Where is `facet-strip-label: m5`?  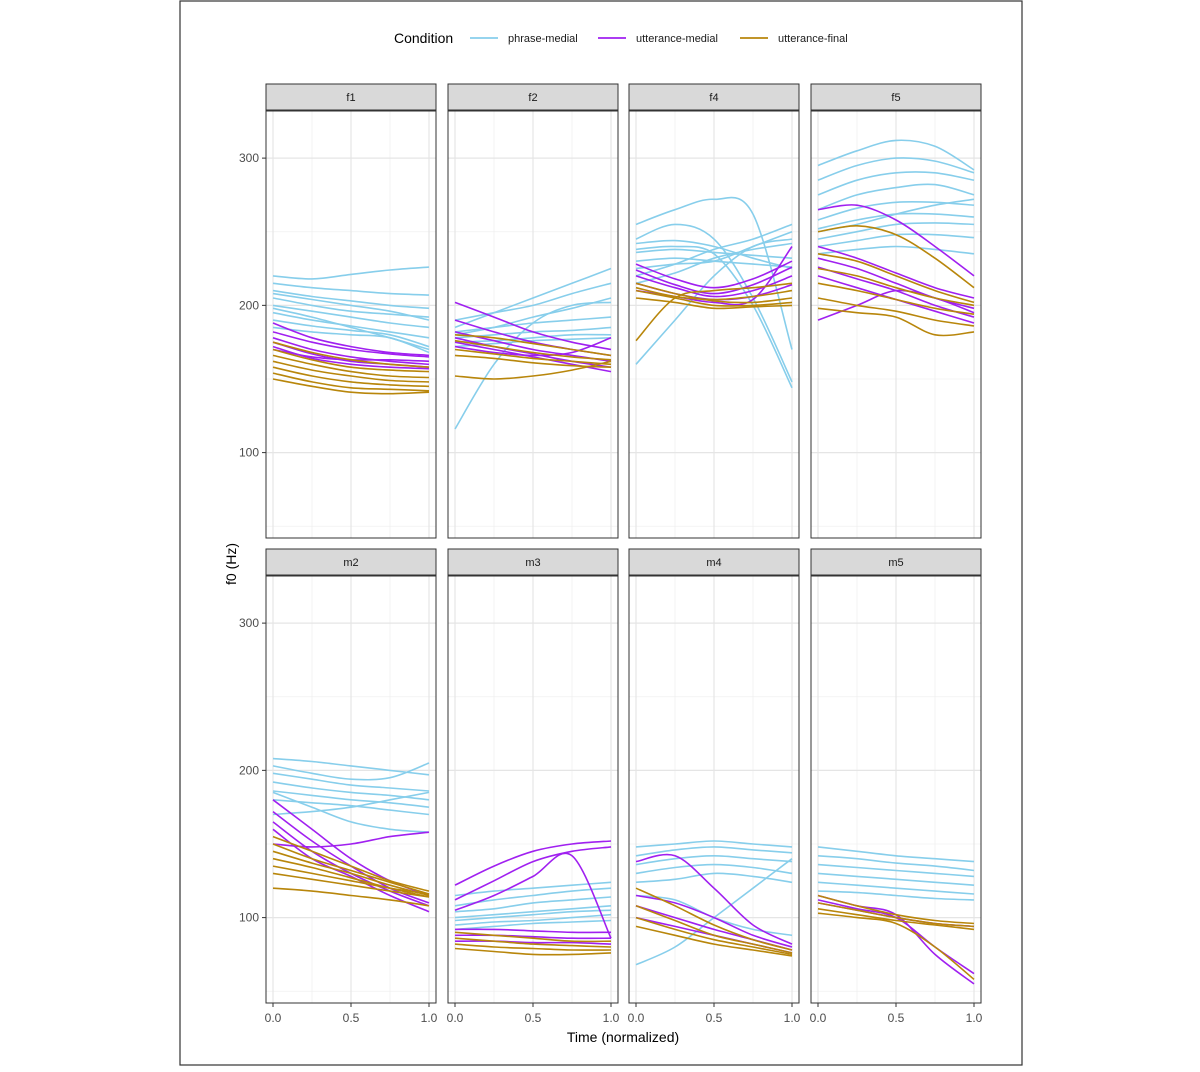 facet-strip-label: m5 is located at coordinates (895, 563).